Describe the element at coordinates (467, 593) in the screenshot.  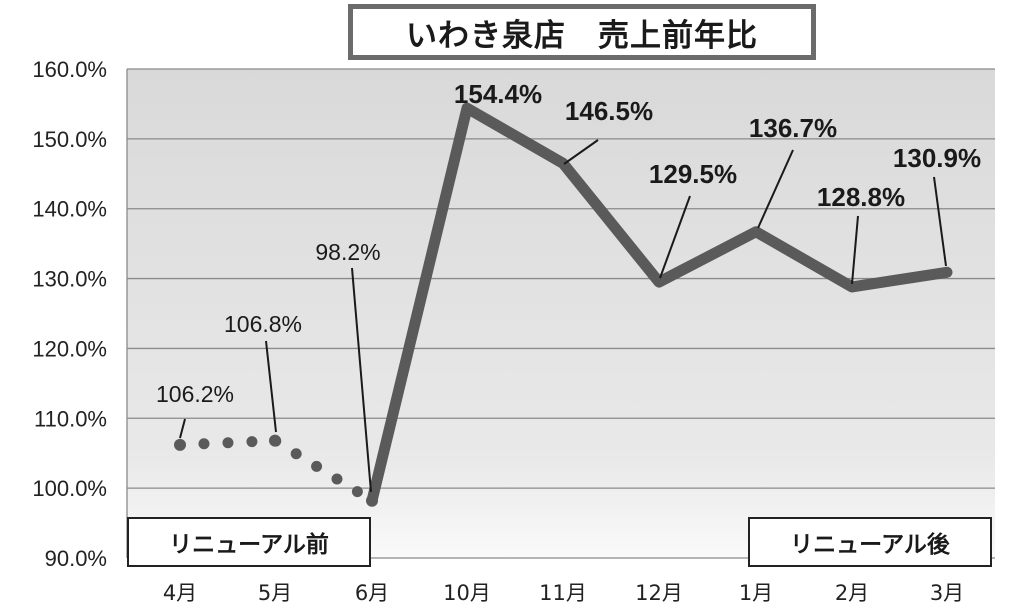
I see `x-tick-label: 10月` at that location.